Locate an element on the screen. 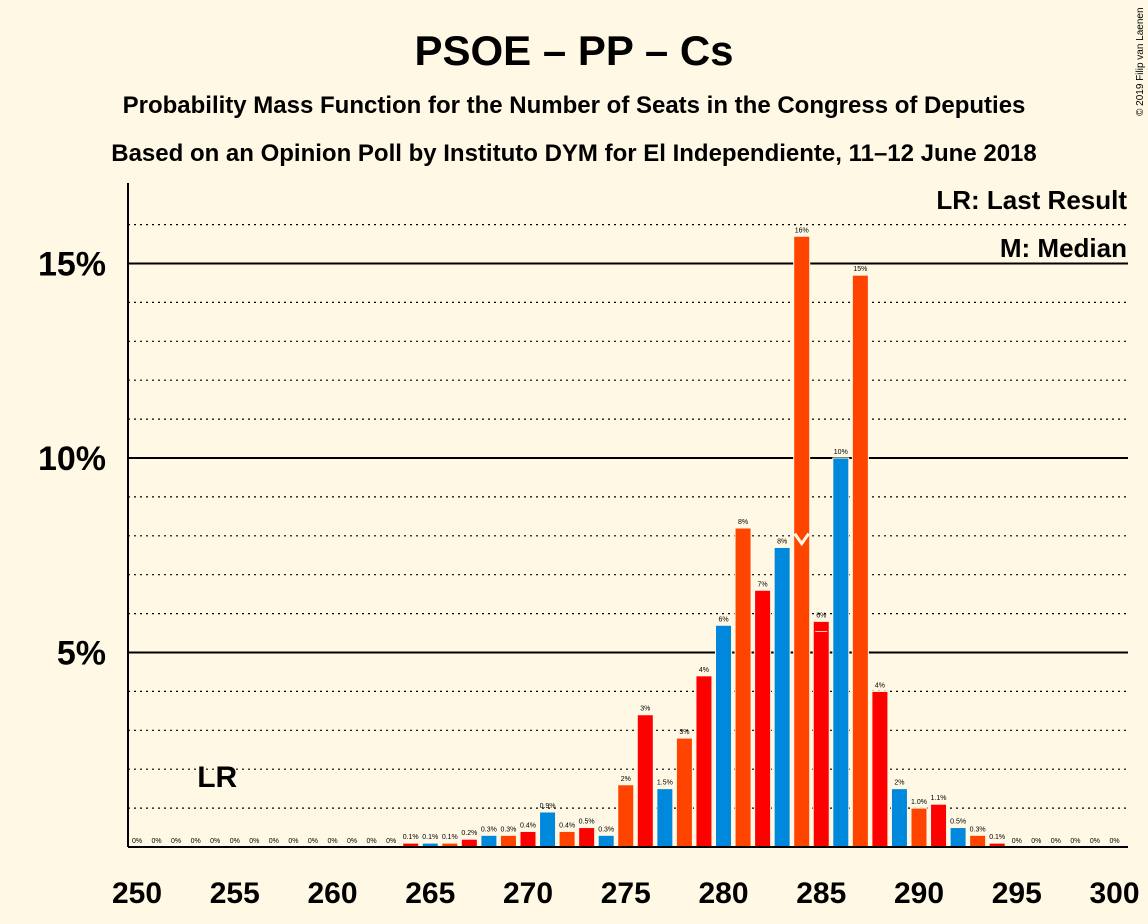 The height and width of the screenshot is (924, 1148). legend-median: M: Median is located at coordinates (1063, 248).